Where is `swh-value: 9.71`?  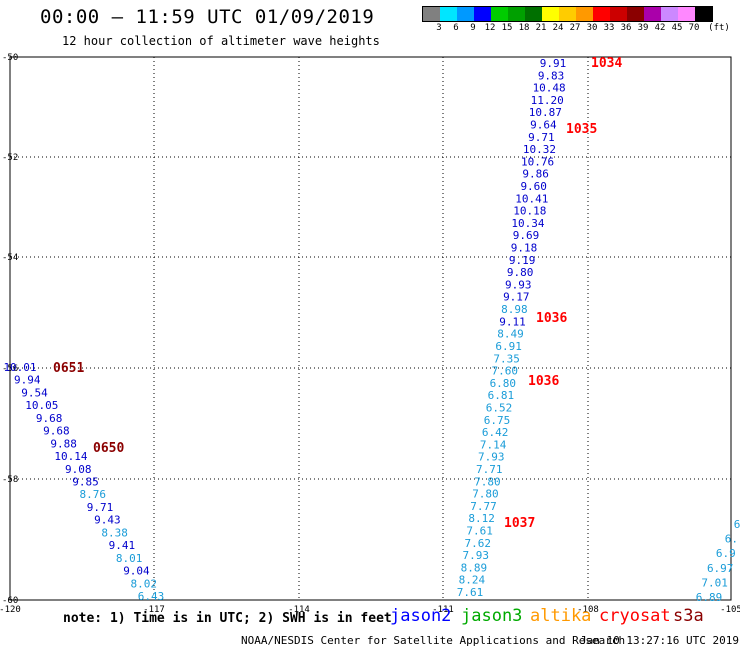 swh-value: 9.71 is located at coordinates (541, 137).